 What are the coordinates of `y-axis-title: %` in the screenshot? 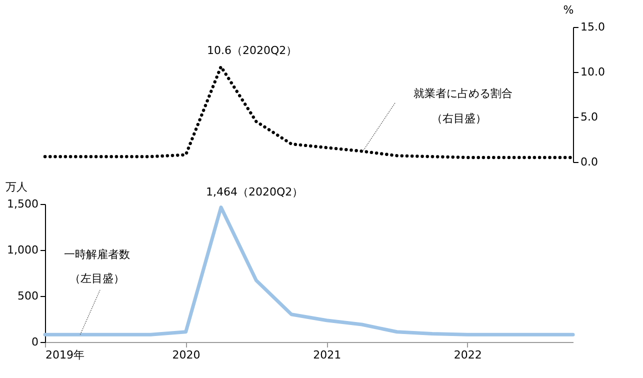 It's located at (568, 10).